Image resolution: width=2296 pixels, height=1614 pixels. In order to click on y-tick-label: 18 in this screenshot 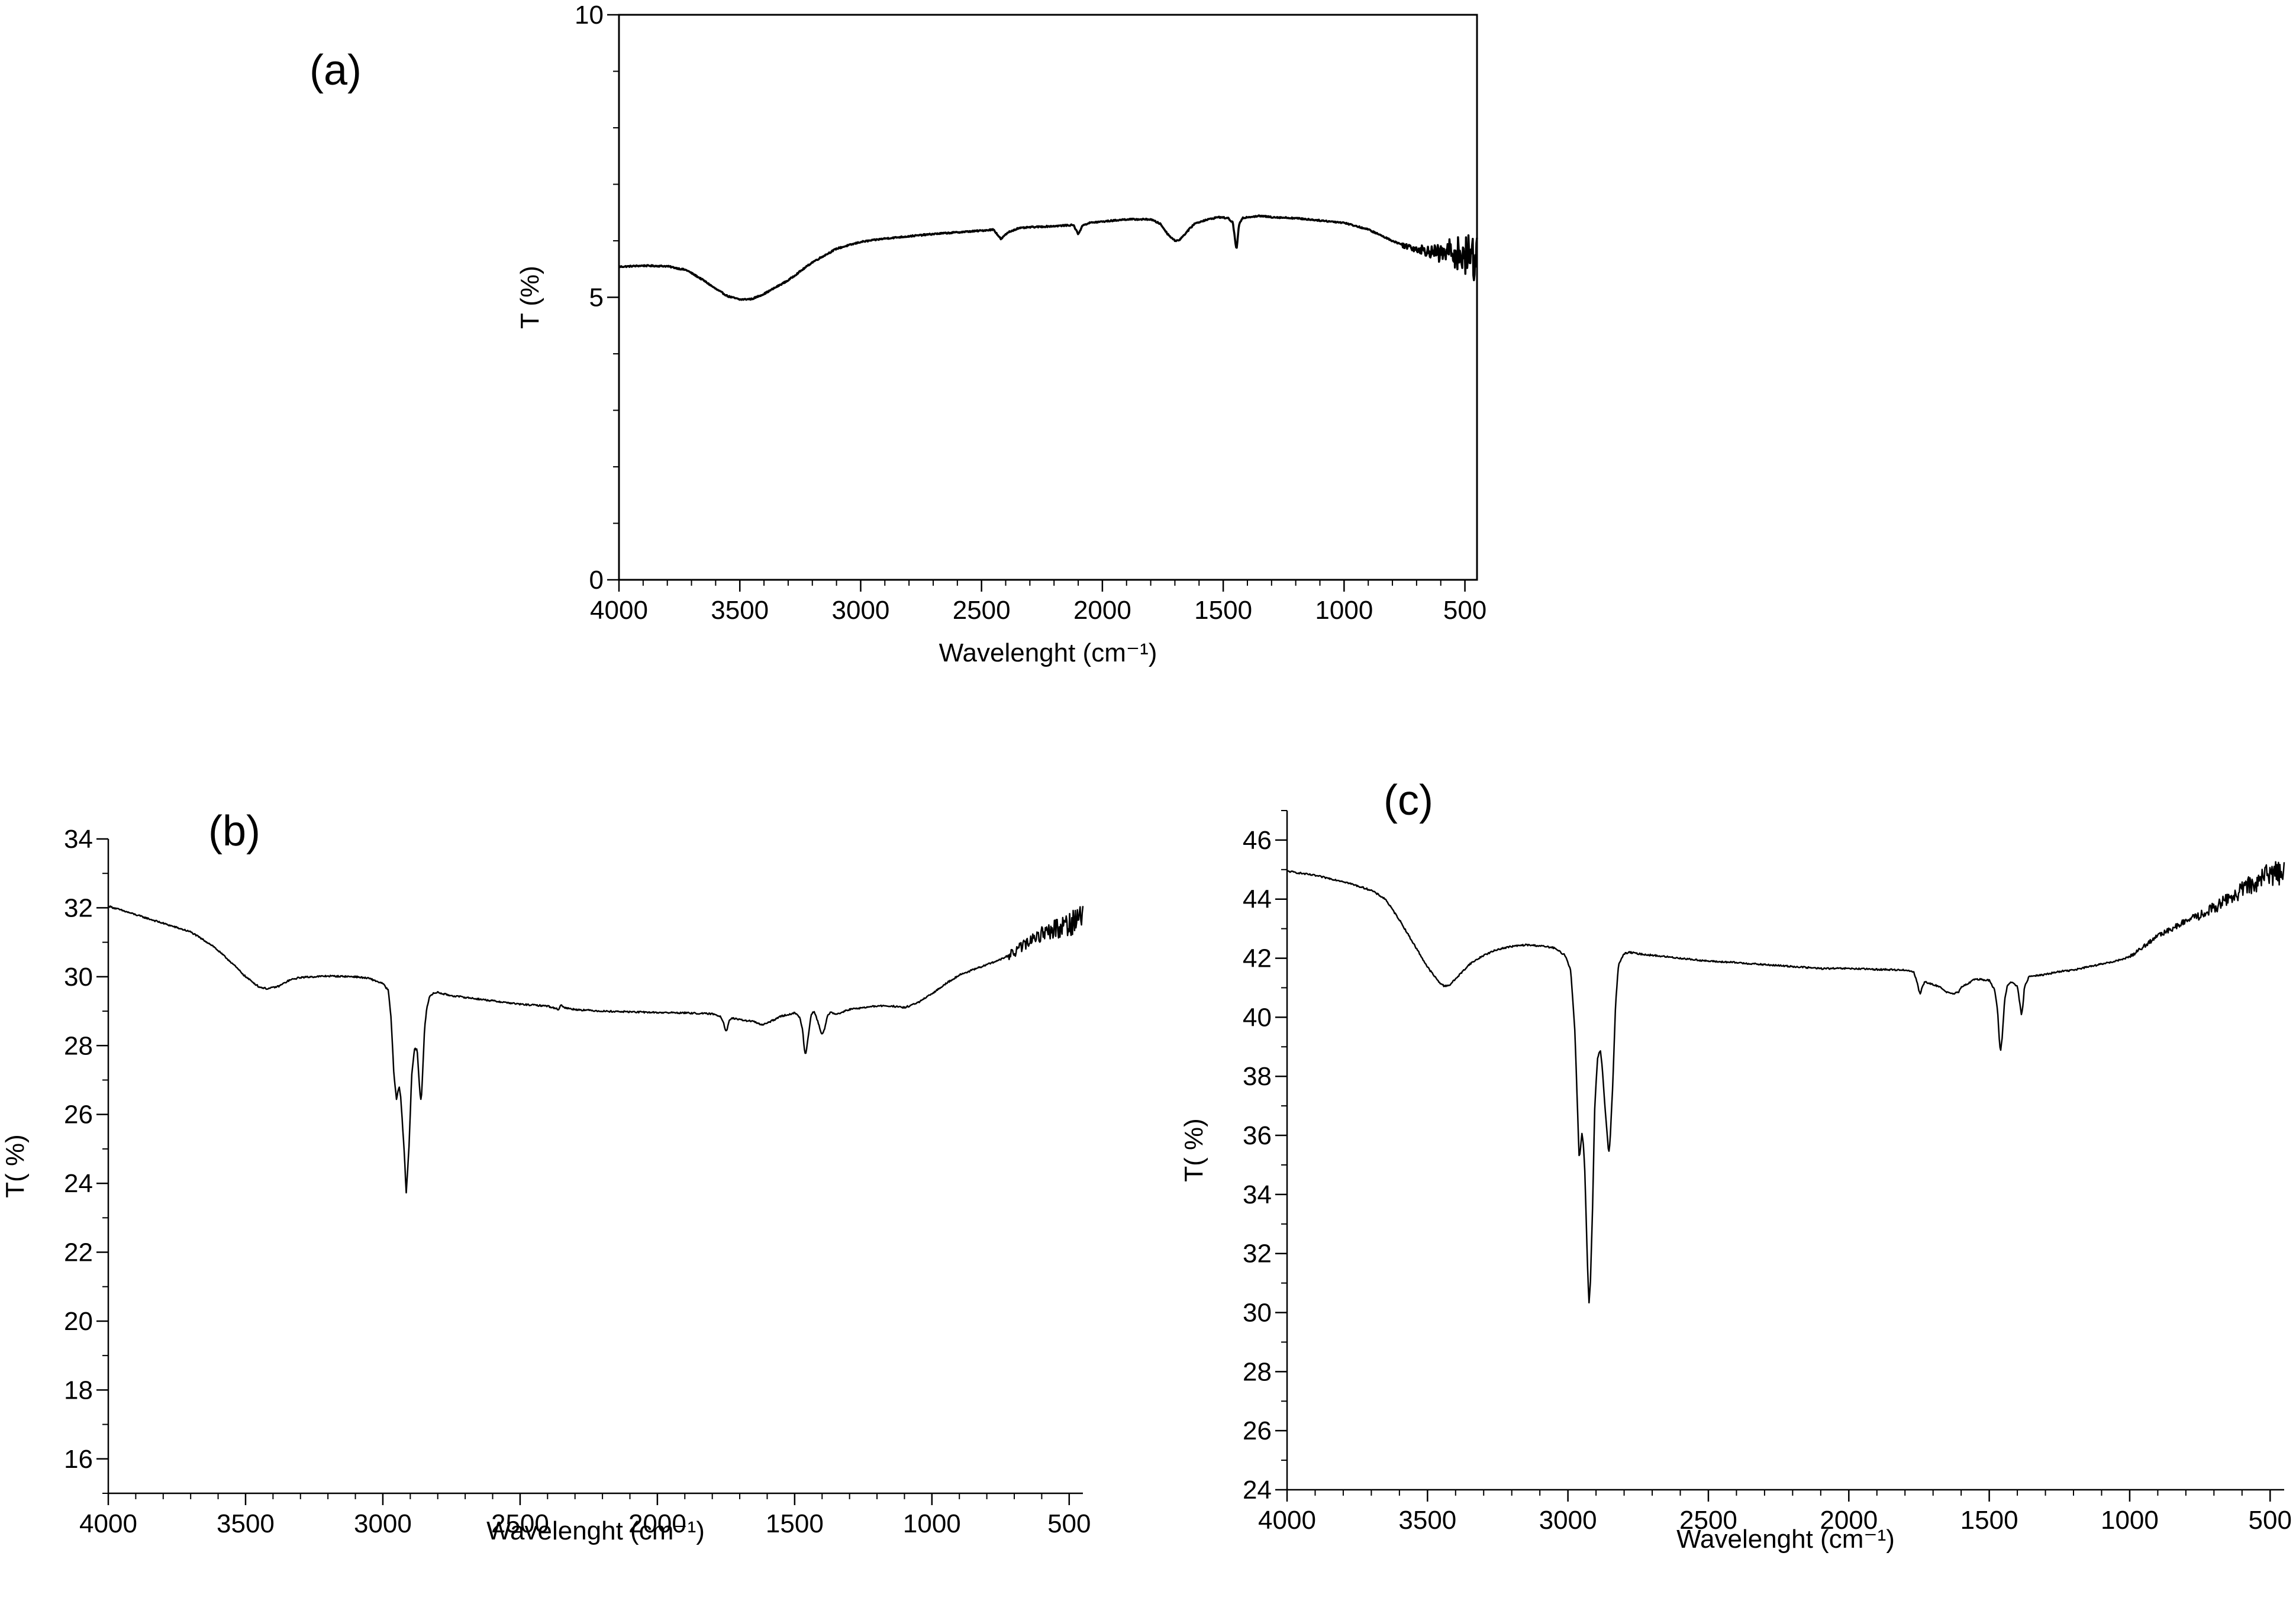, I will do `click(79, 1390)`.